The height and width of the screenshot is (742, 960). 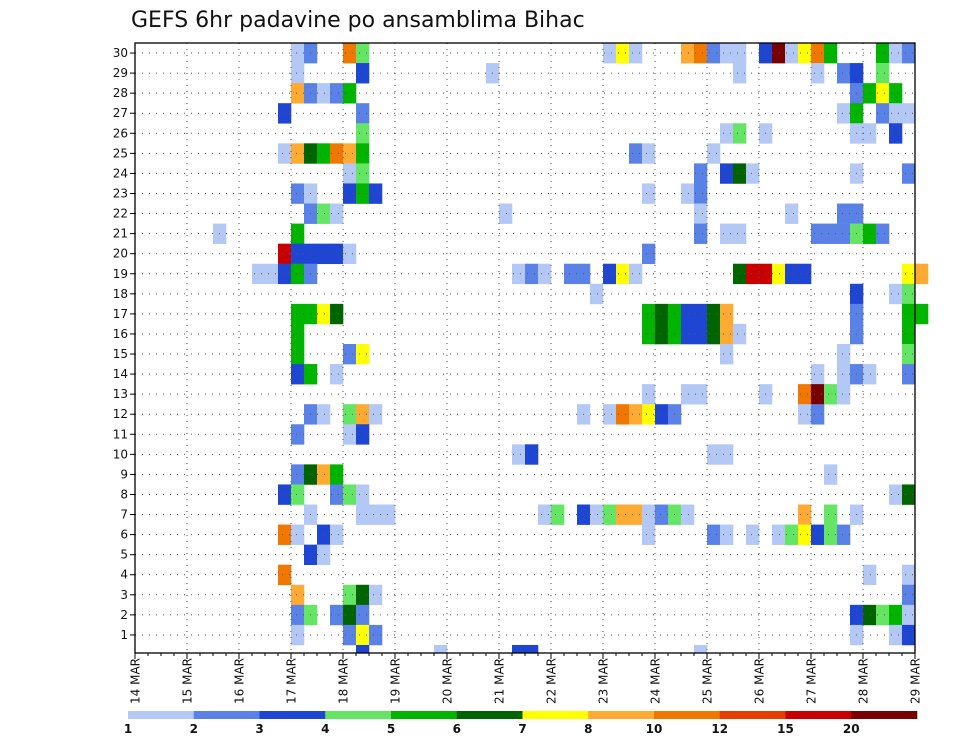 What do you see at coordinates (654, 729) in the screenshot?
I see `legend-label: 10` at bounding box center [654, 729].